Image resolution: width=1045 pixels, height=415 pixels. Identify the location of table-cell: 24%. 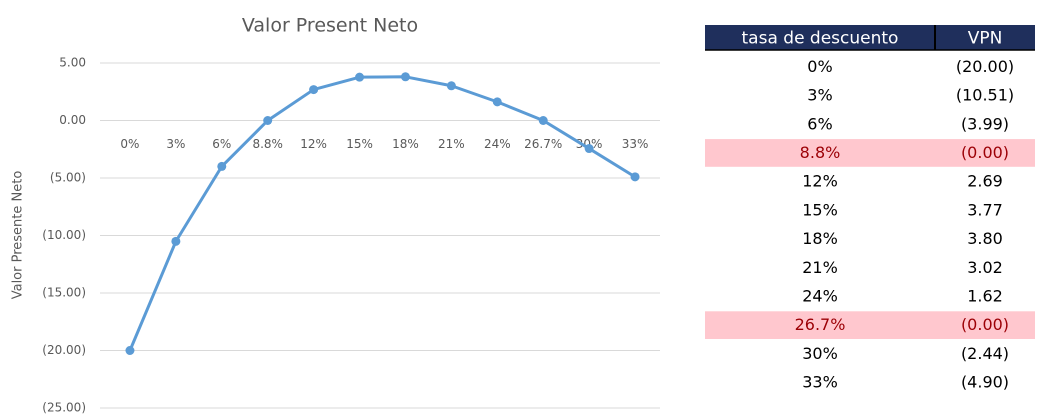
(820, 295).